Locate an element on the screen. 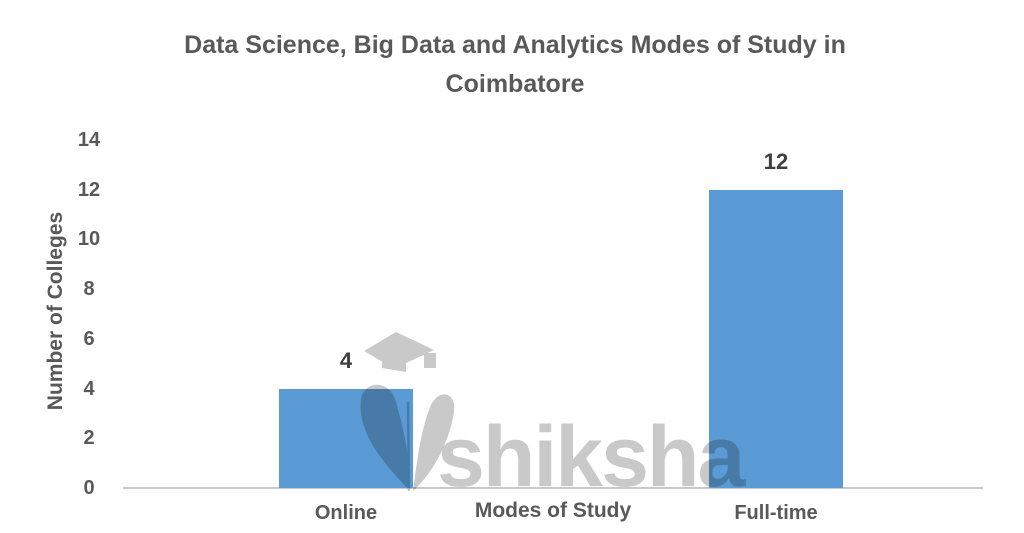 The image size is (1024, 533). x-axis-line is located at coordinates (553, 488).